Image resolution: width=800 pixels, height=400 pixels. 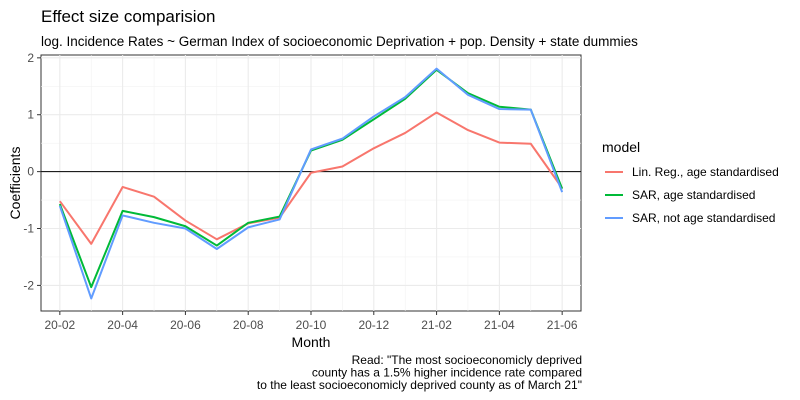 I want to click on legend-item: SAR, not age standardised, so click(x=690, y=218).